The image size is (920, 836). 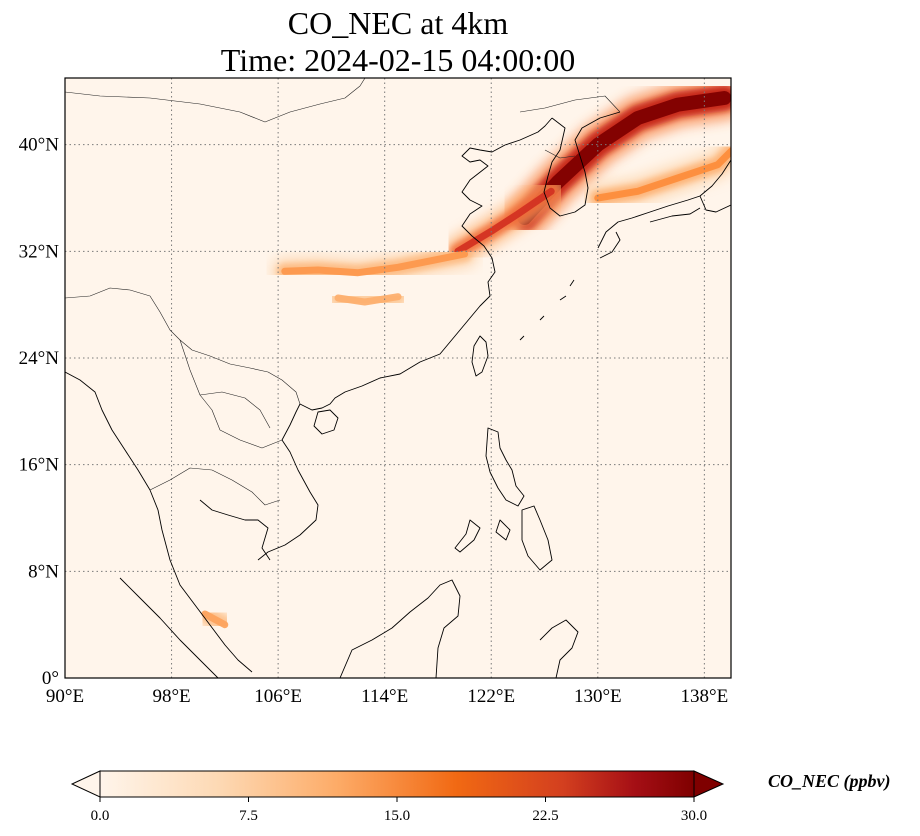 What do you see at coordinates (398, 60) in the screenshot?
I see `map-title-line2: Time: 2024-02-15 04:00:00` at bounding box center [398, 60].